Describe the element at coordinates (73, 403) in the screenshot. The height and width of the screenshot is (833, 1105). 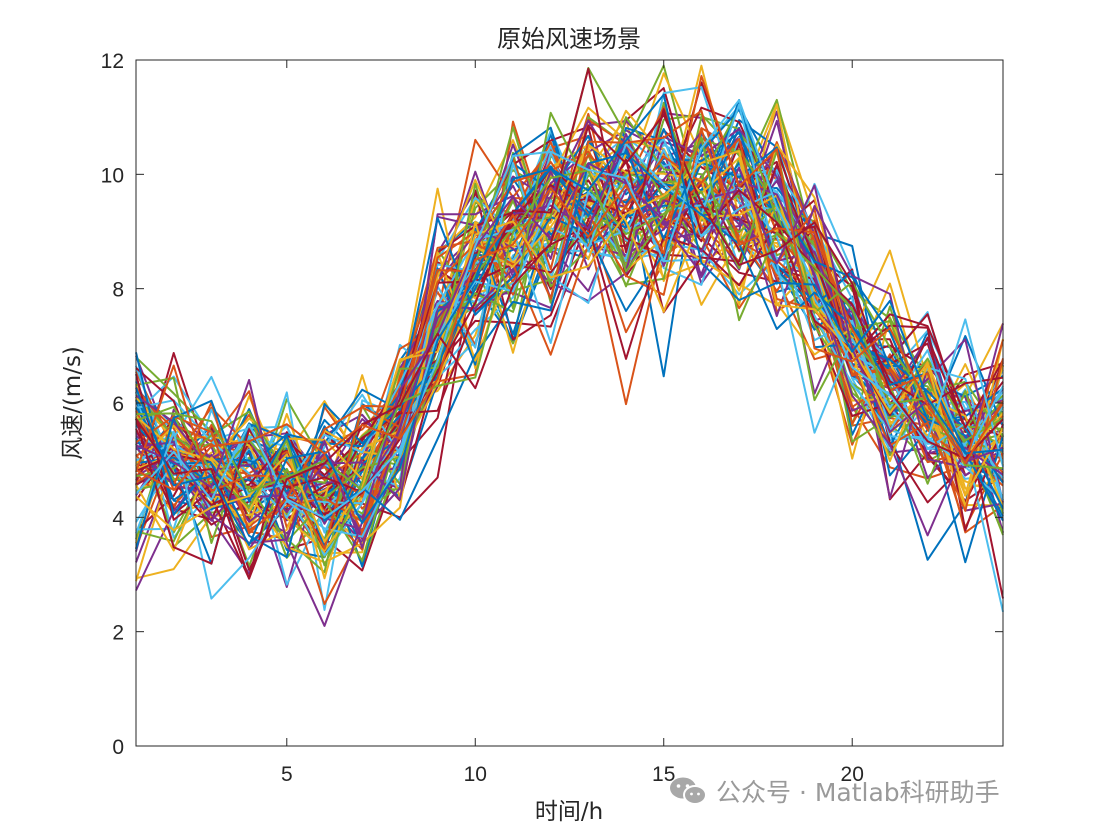
I see `y-axis-title: 风速/(m/s)` at that location.